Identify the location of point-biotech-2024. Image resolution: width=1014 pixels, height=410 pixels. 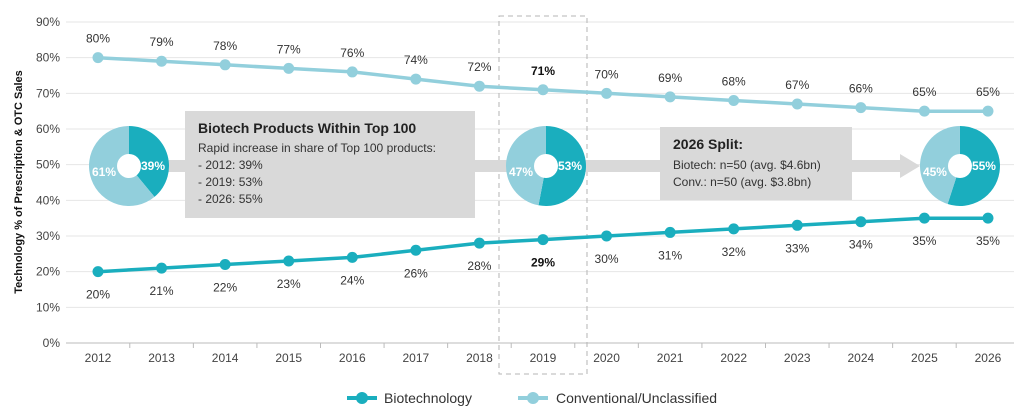
(861, 222).